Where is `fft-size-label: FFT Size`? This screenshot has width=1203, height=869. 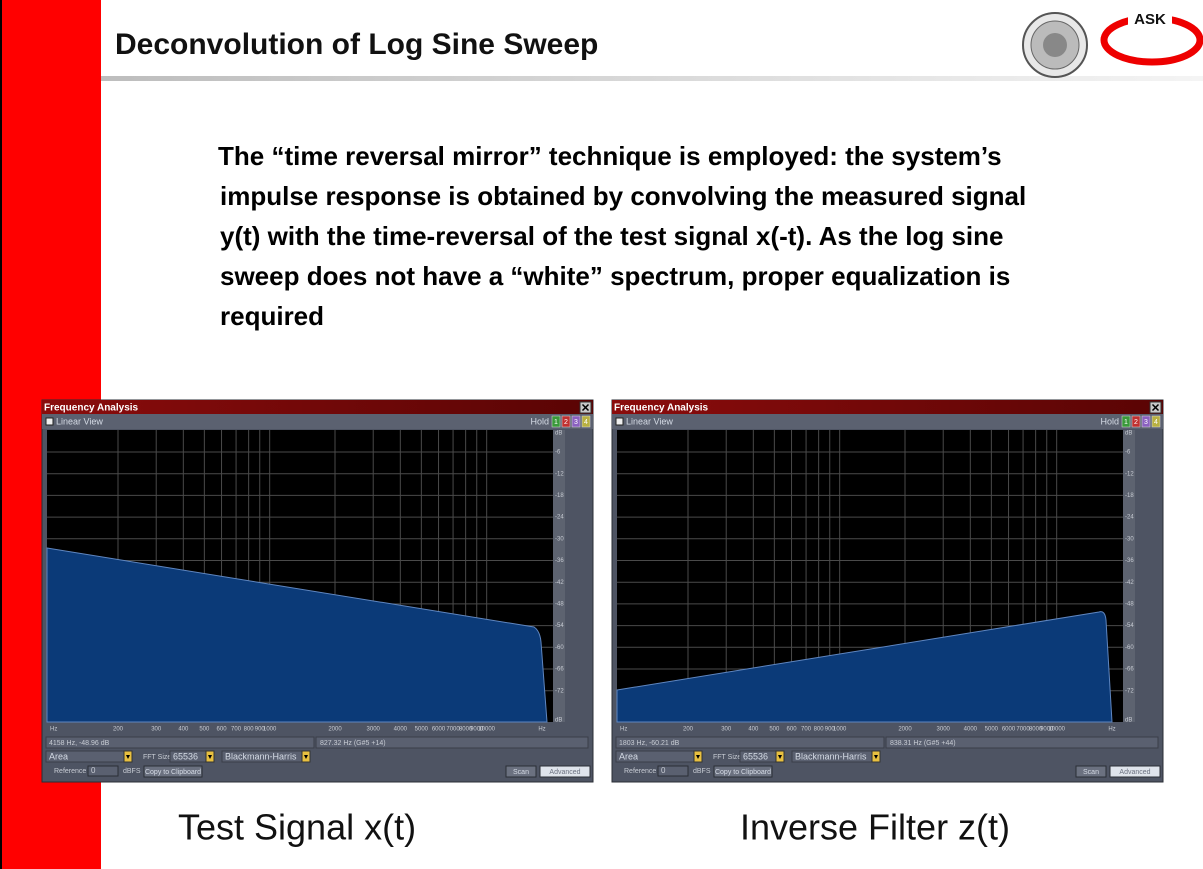 fft-size-label: FFT Size is located at coordinates (727, 757).